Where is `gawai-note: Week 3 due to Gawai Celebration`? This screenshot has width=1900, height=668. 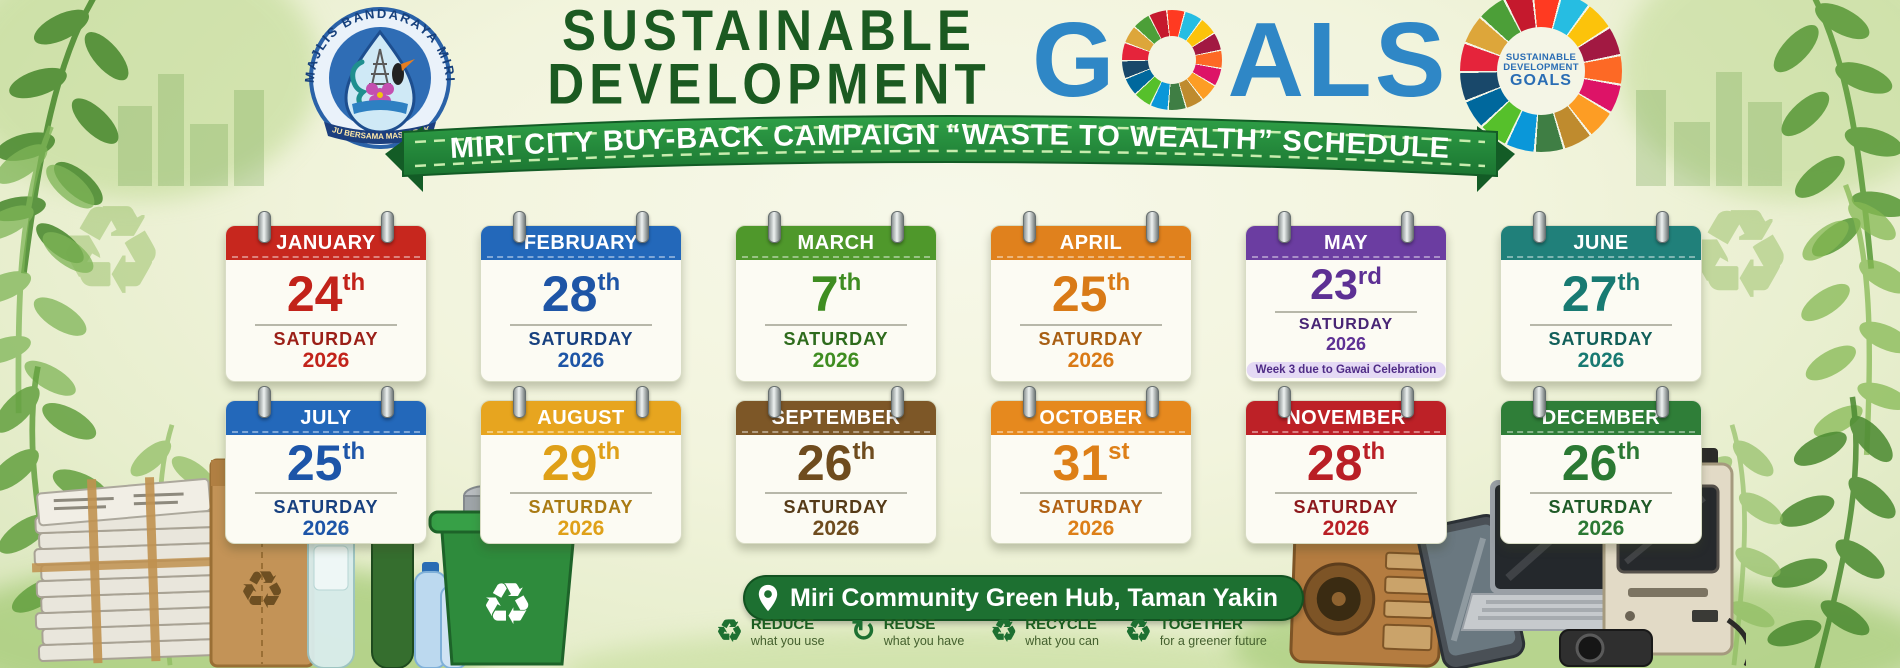
gawai-note: Week 3 due to Gawai Celebration is located at coordinates (1346, 370).